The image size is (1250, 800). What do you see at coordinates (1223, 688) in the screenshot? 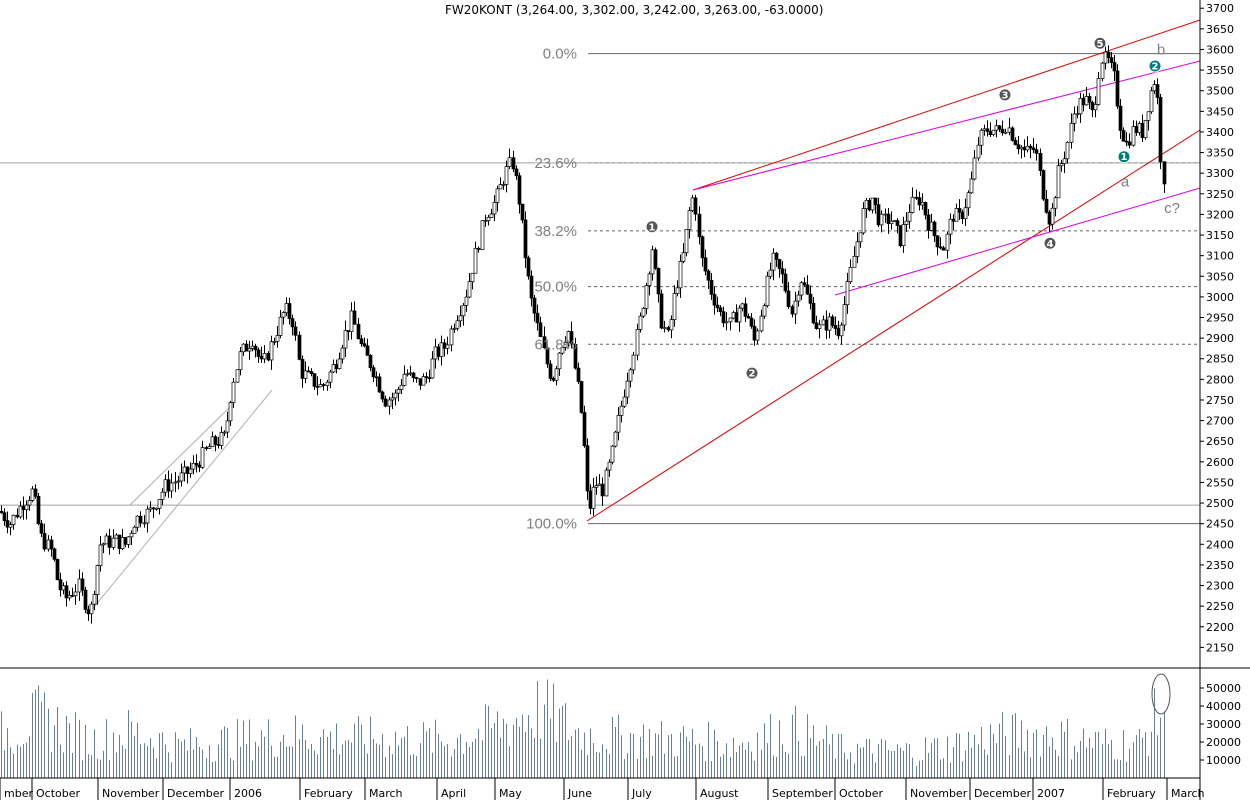
I see `volume-tick-label: 50000` at bounding box center [1223, 688].